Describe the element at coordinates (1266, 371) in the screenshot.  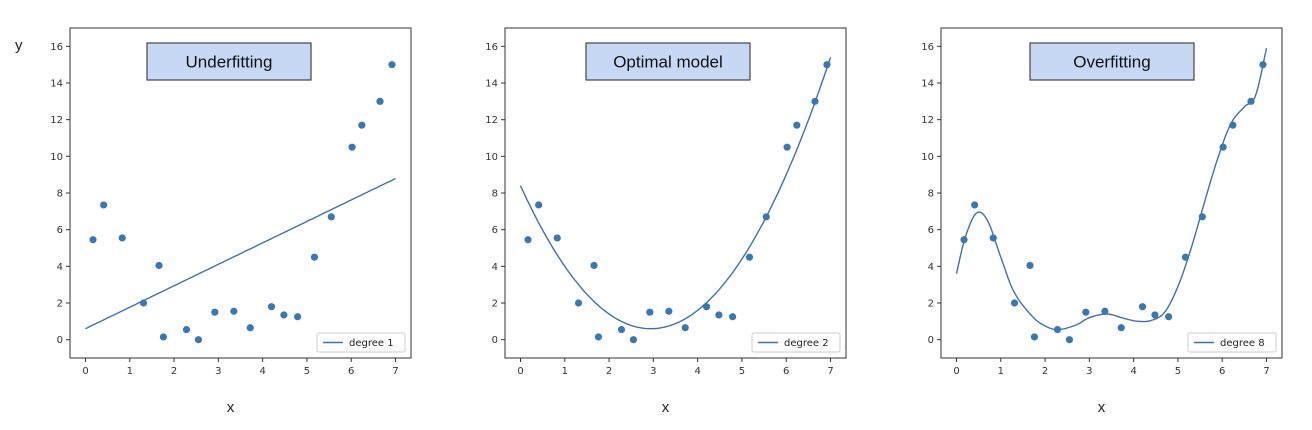
I see `x-tick-label: 7` at that location.